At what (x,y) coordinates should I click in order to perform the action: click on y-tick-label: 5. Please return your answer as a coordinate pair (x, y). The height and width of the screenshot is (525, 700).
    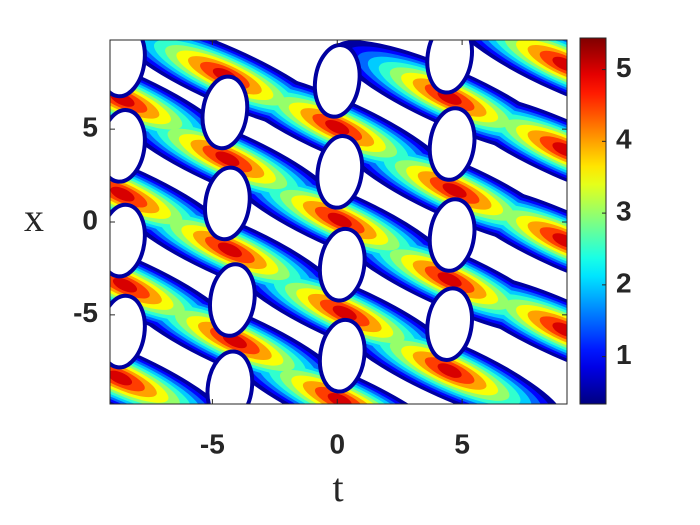
    Looking at the image, I should click on (90, 127).